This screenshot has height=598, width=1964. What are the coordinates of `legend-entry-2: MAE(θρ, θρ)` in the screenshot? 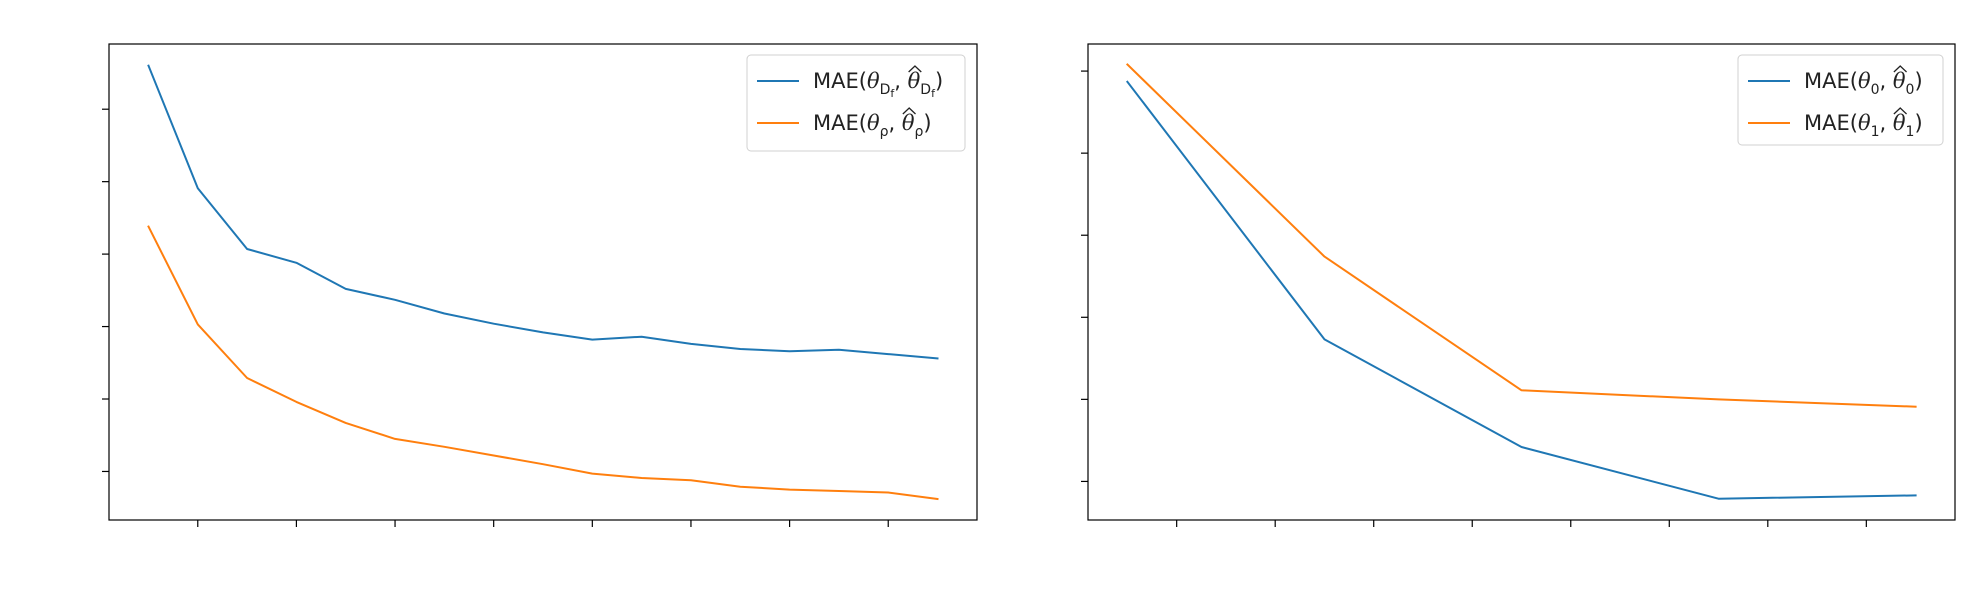 It's located at (872, 125).